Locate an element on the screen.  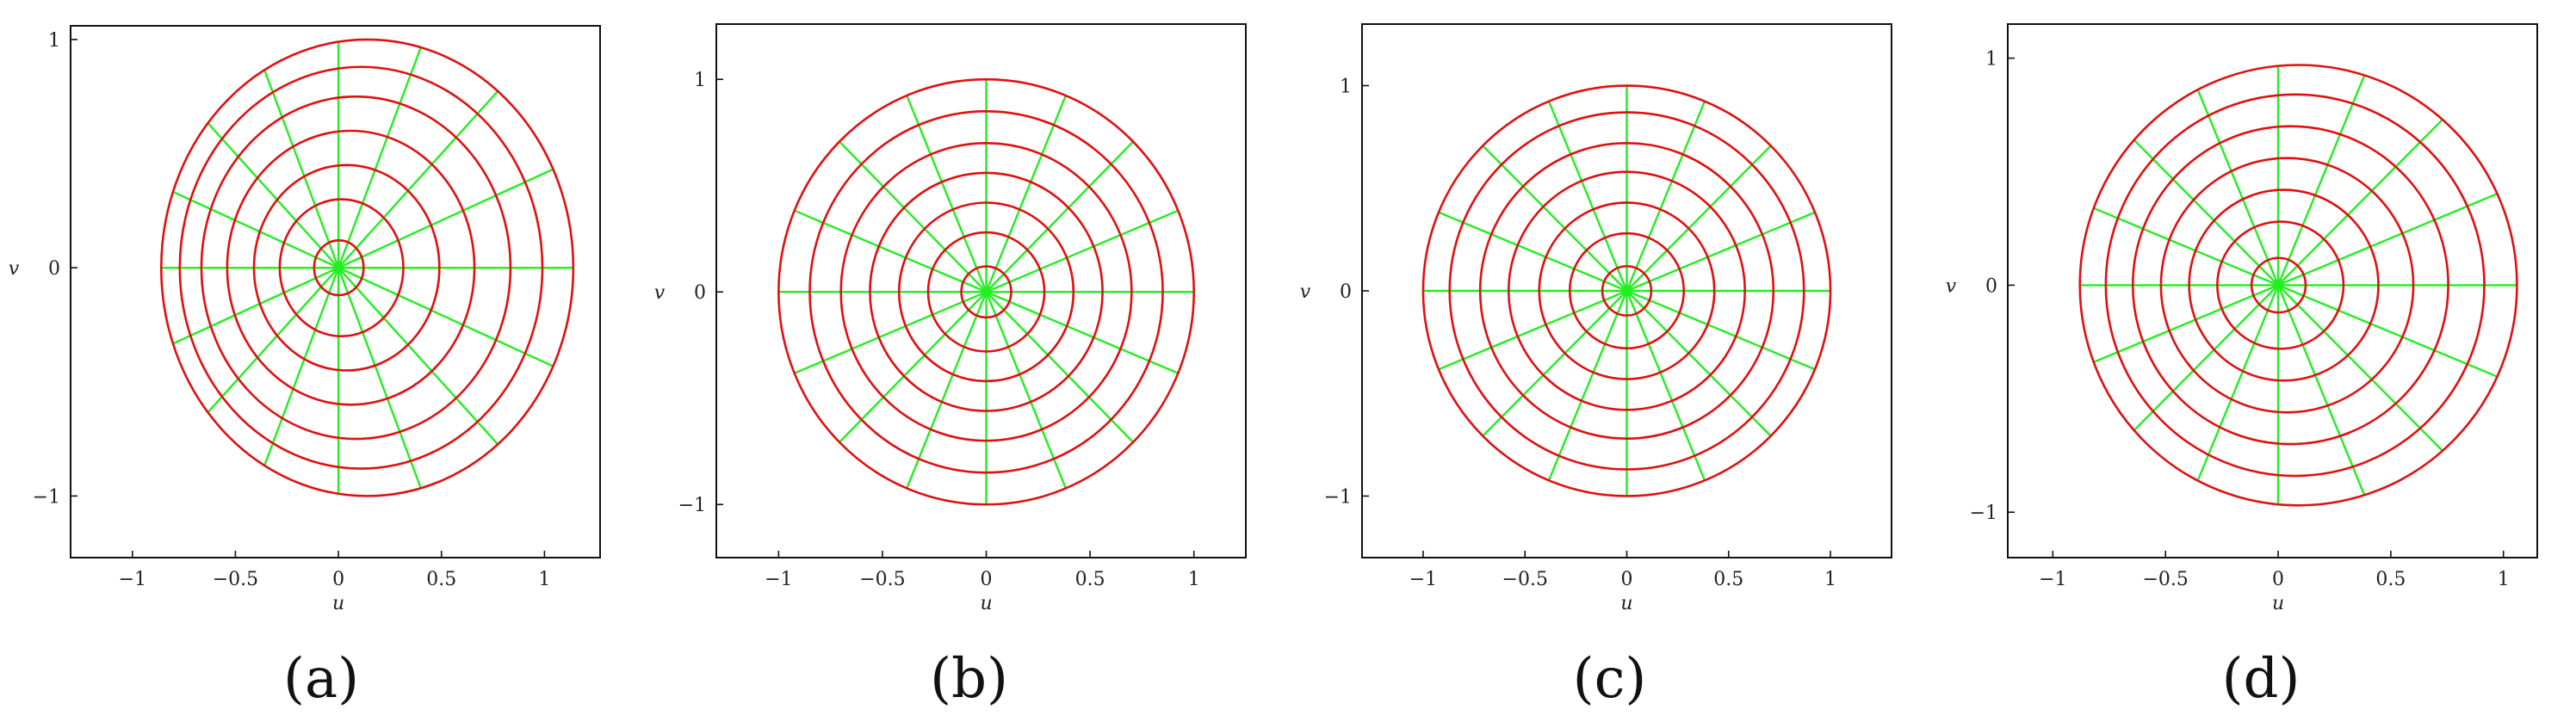
panel-caption: (d) is located at coordinates (2261, 679).